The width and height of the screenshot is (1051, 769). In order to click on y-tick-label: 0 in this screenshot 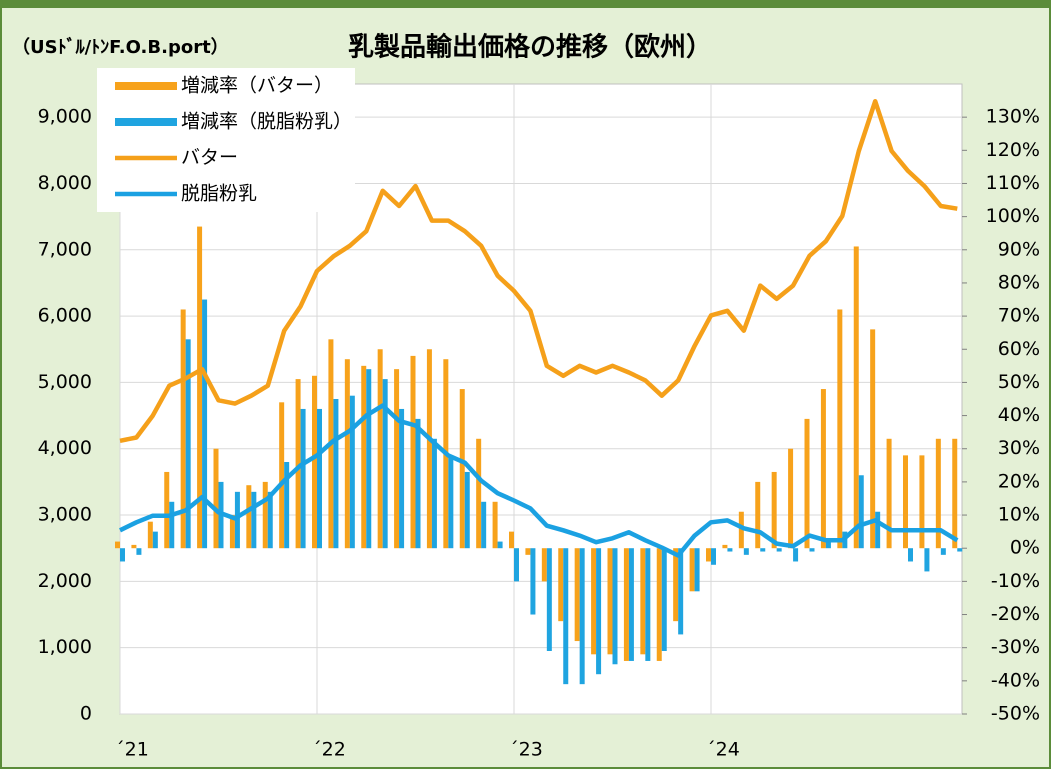, I will do `click(86, 714)`.